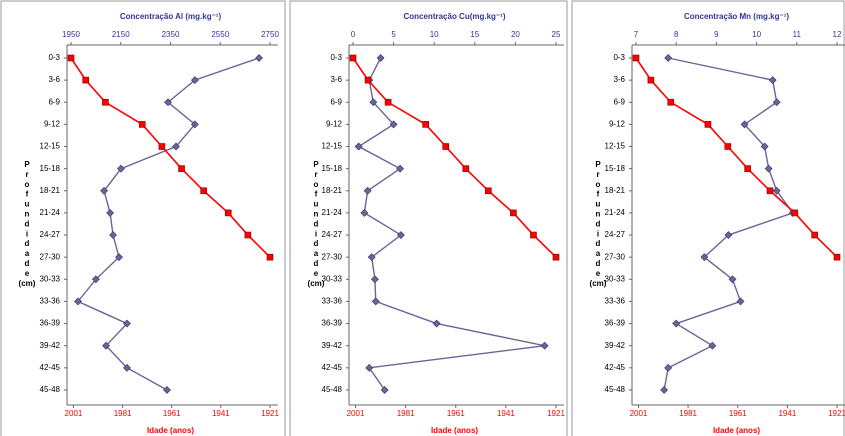  I want to click on y-tick-label: 45-48, so click(615, 389).